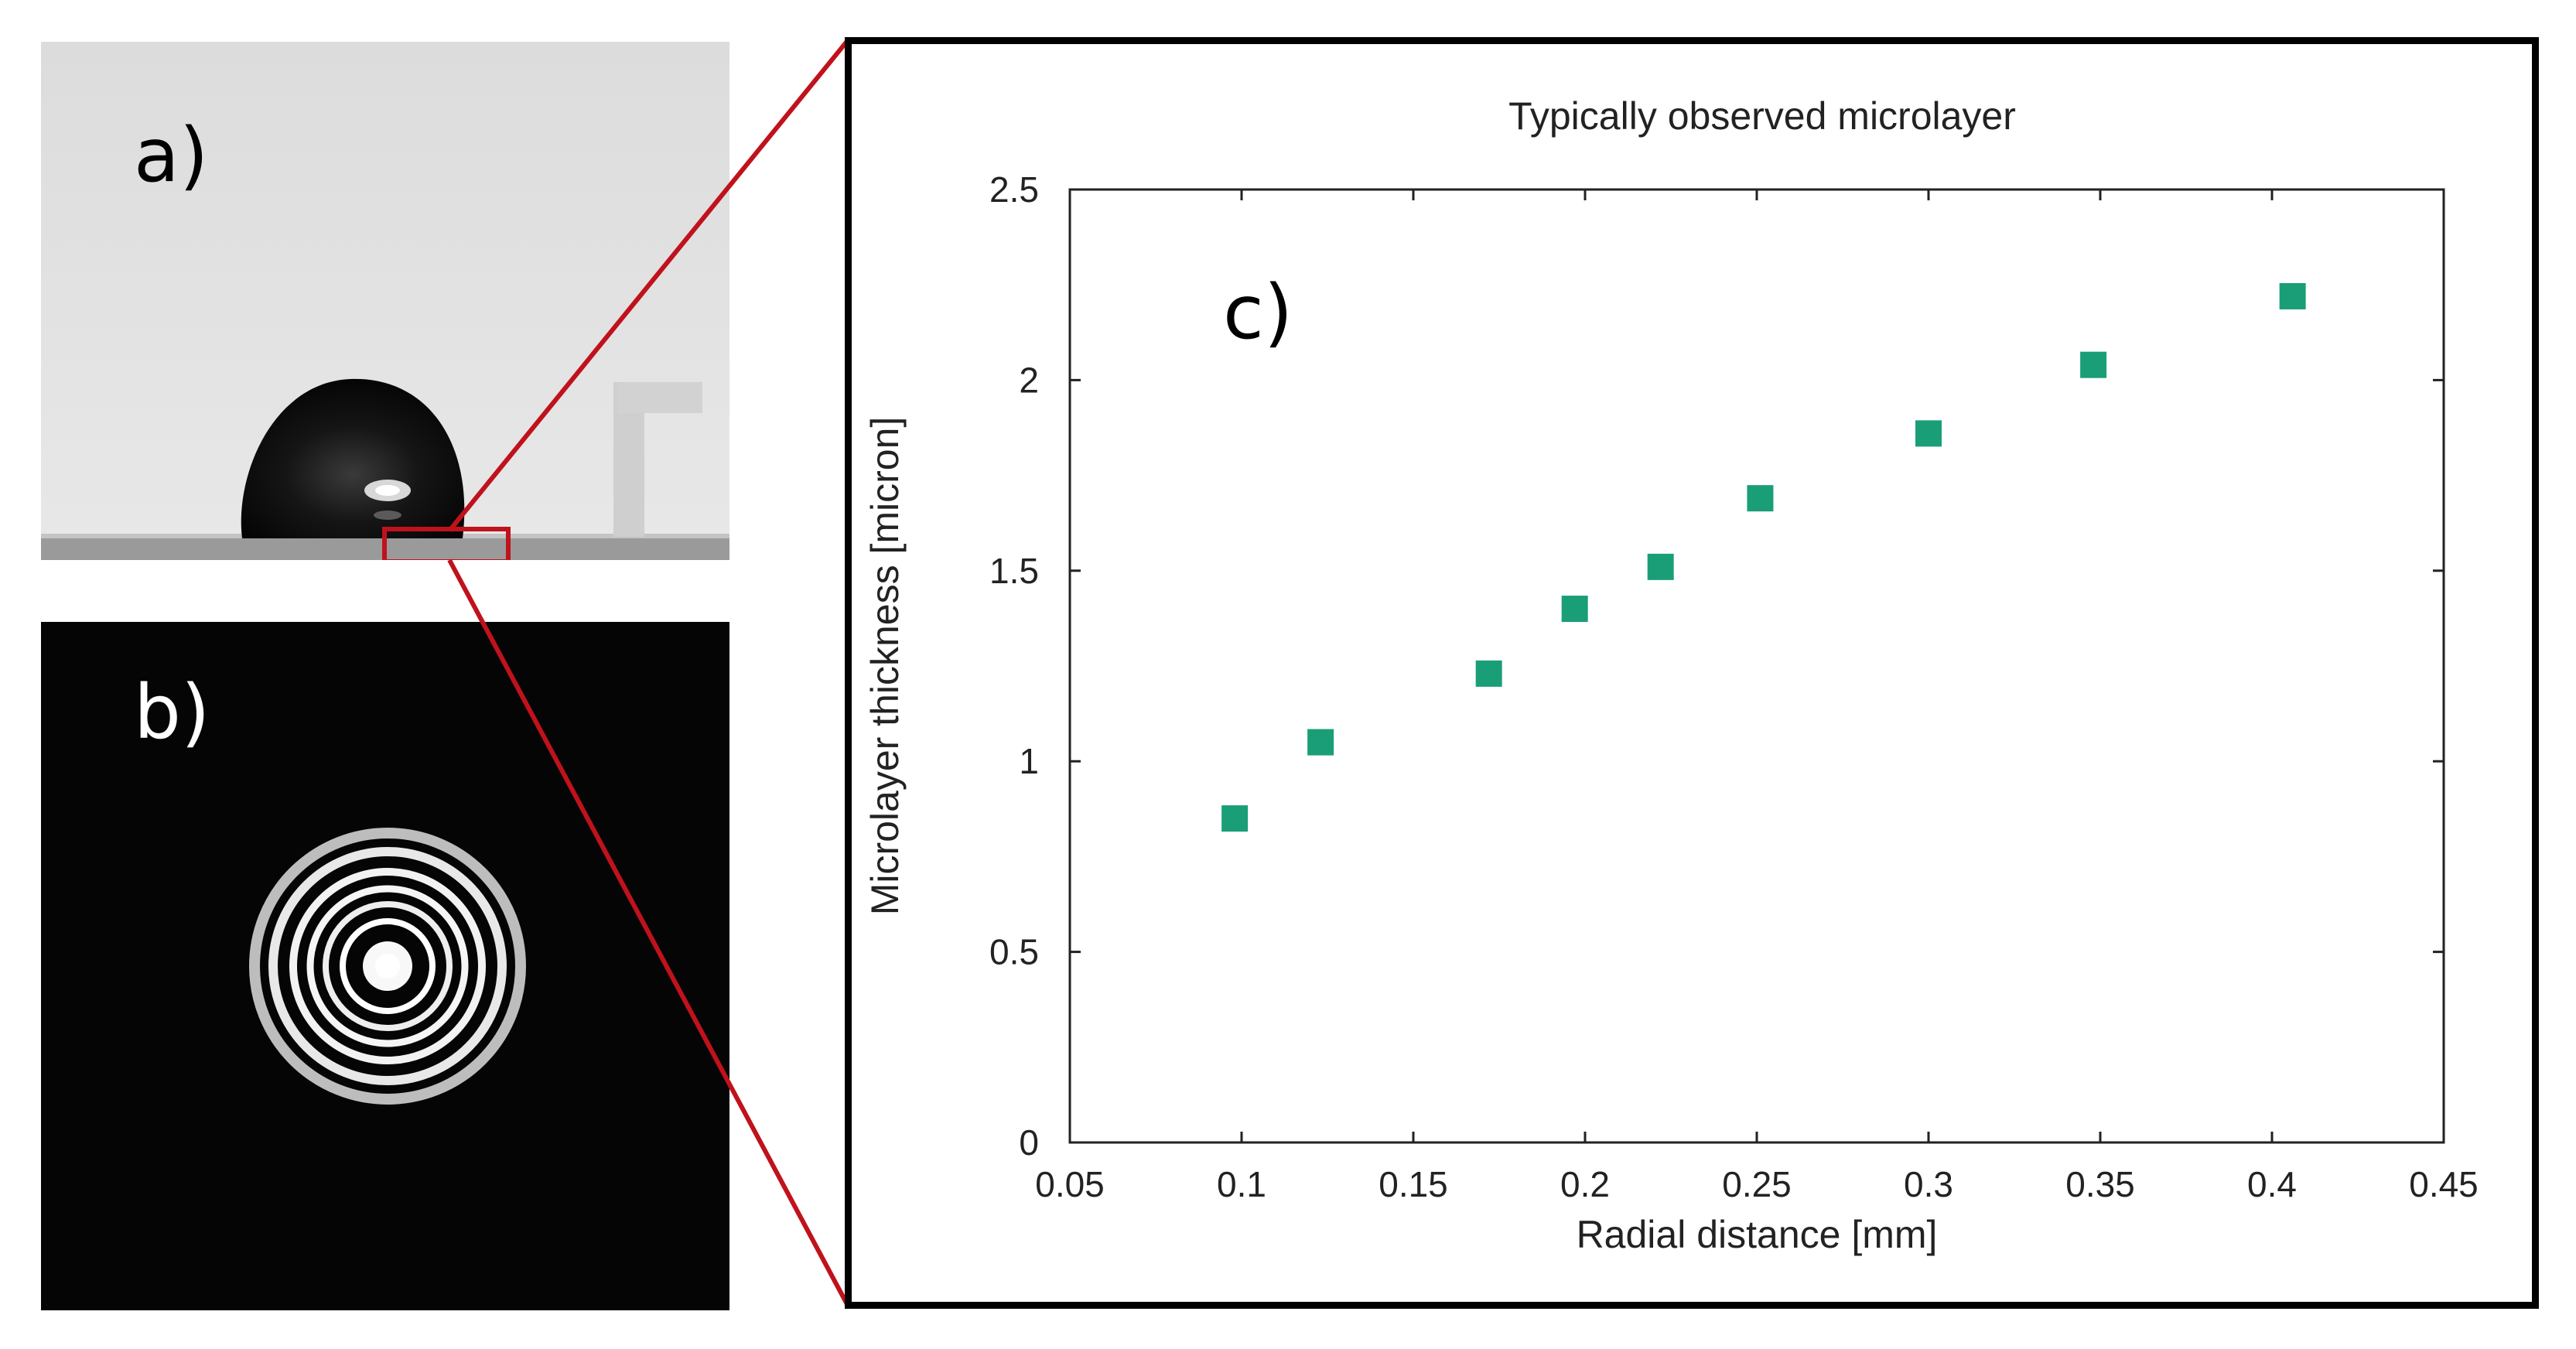 This screenshot has width=2576, height=1349. Describe the element at coordinates (1014, 952) in the screenshot. I see `y-tick-label: 0.5` at that location.